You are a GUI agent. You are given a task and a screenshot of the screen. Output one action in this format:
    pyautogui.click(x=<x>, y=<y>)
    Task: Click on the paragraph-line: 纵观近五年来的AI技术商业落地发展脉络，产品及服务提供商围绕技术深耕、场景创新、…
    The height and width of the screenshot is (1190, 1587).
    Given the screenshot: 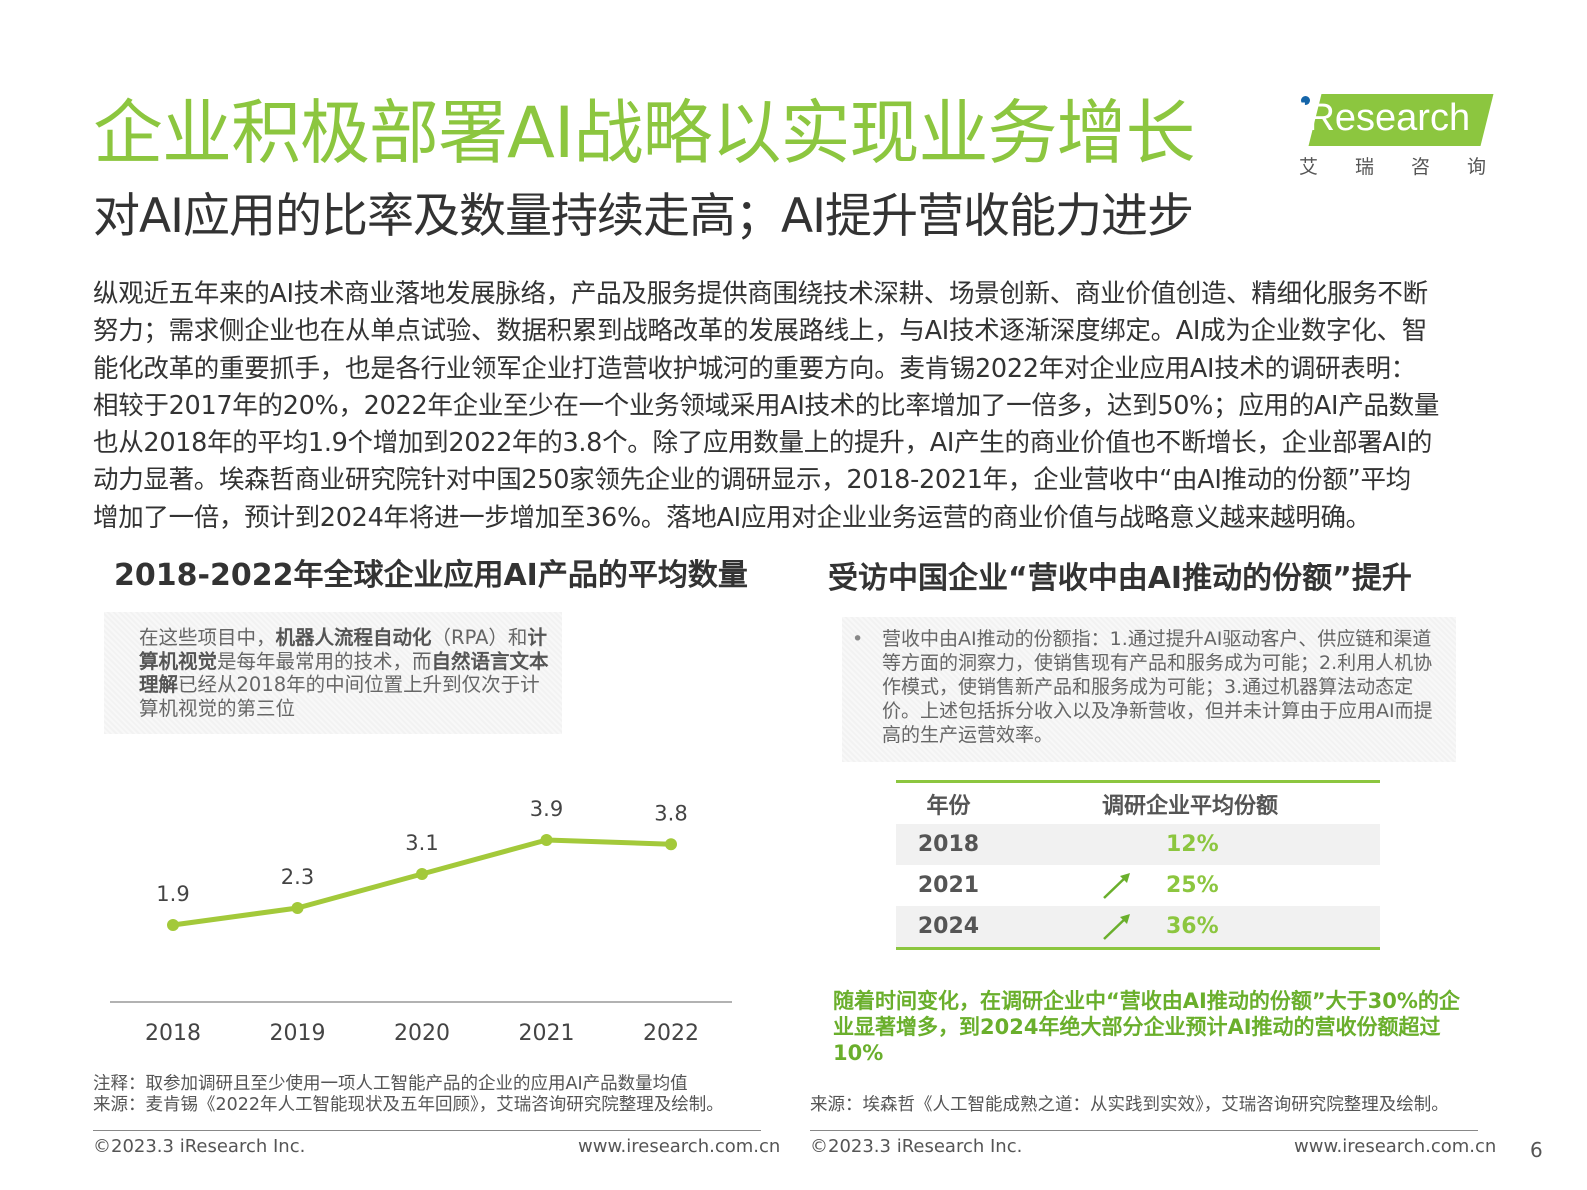 What is the action you would take?
    pyautogui.click(x=760, y=294)
    